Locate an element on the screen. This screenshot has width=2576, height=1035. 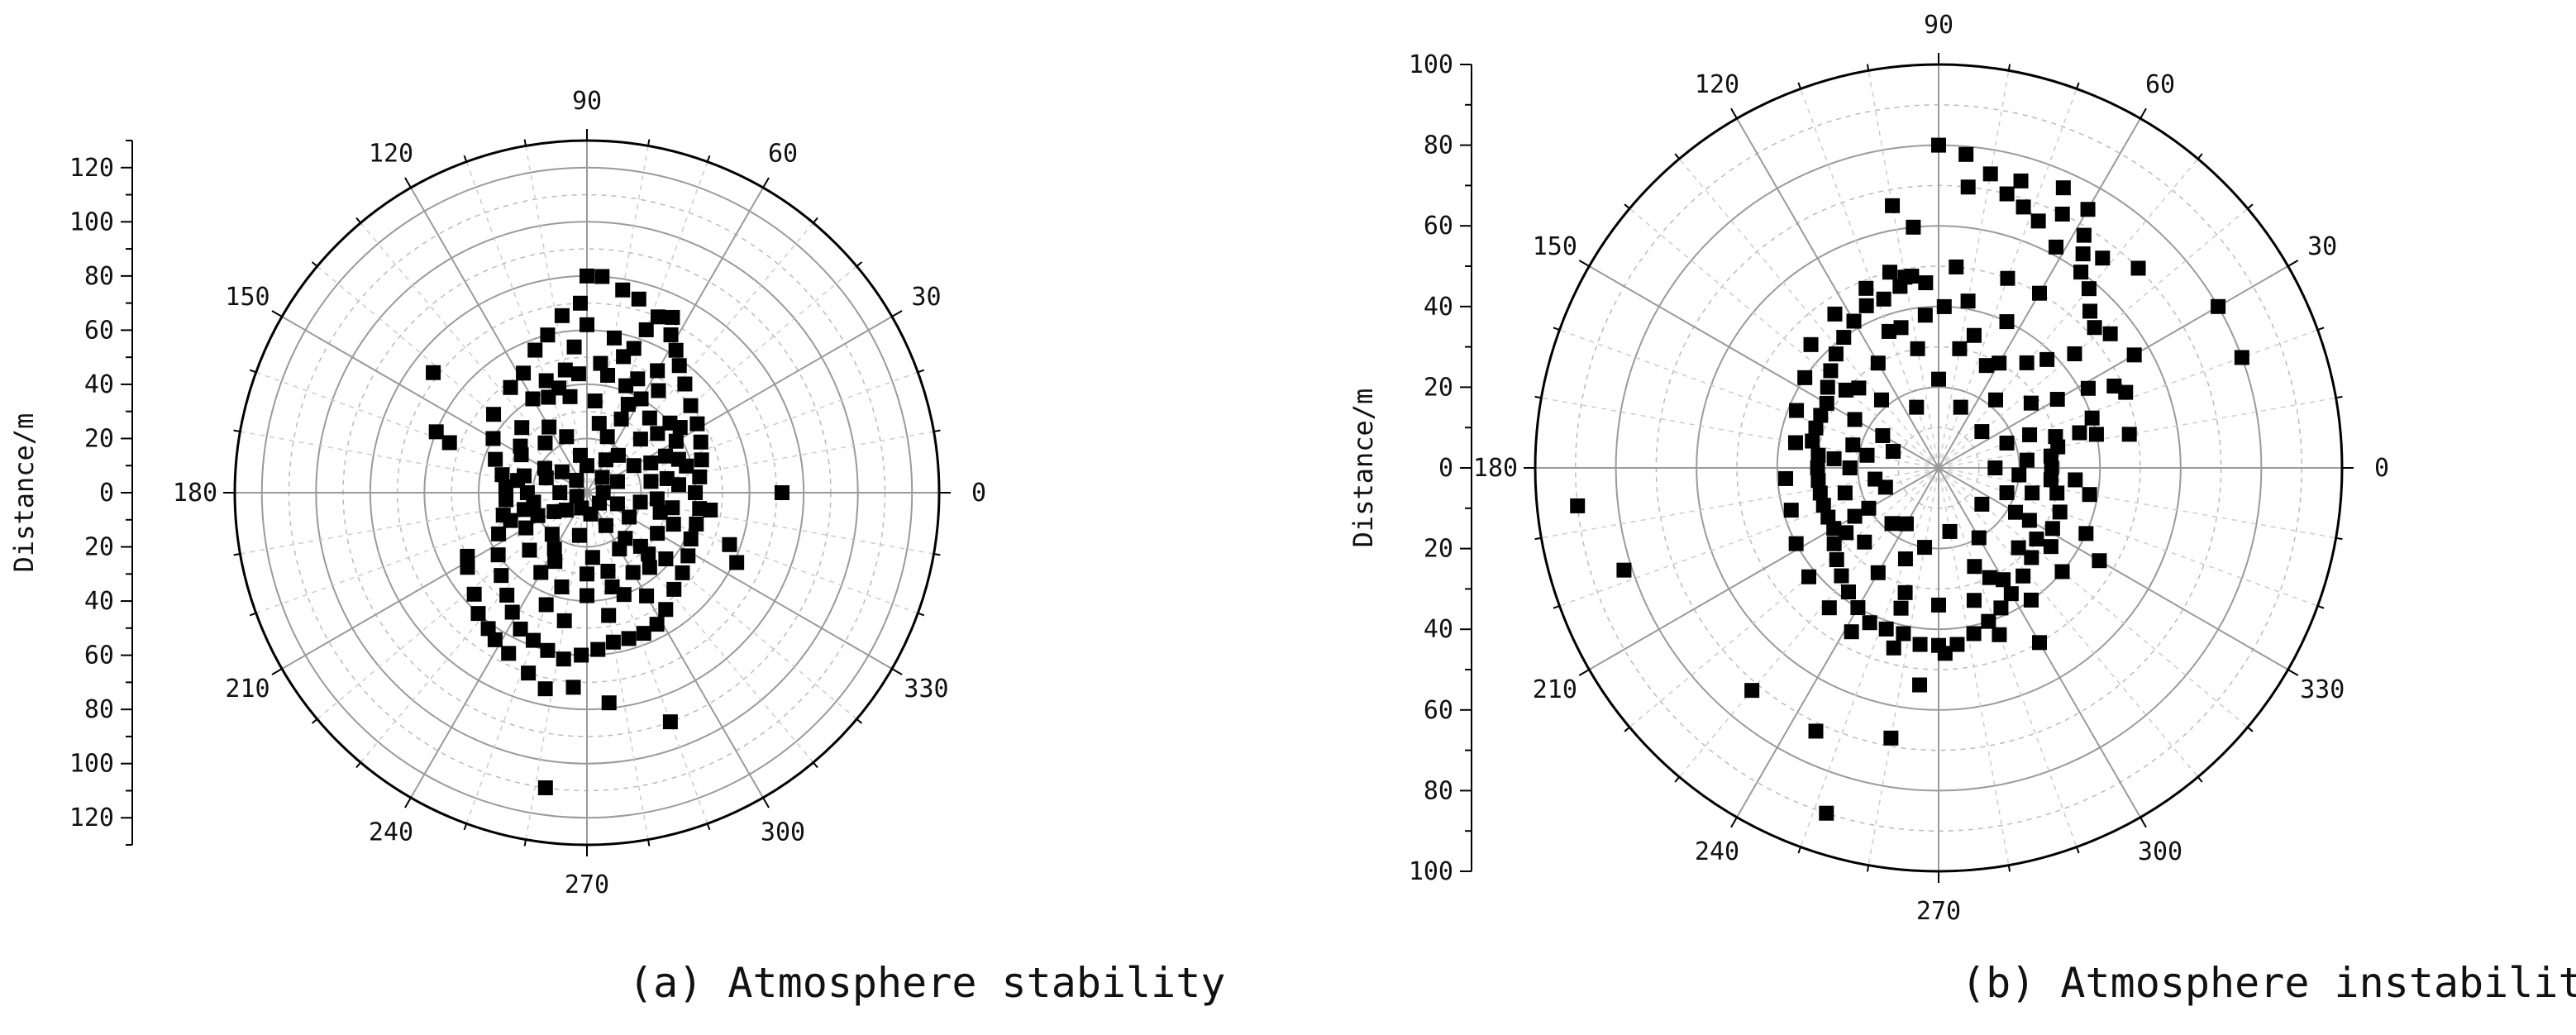
angular-tick-label: 210 is located at coordinates (1555, 689).